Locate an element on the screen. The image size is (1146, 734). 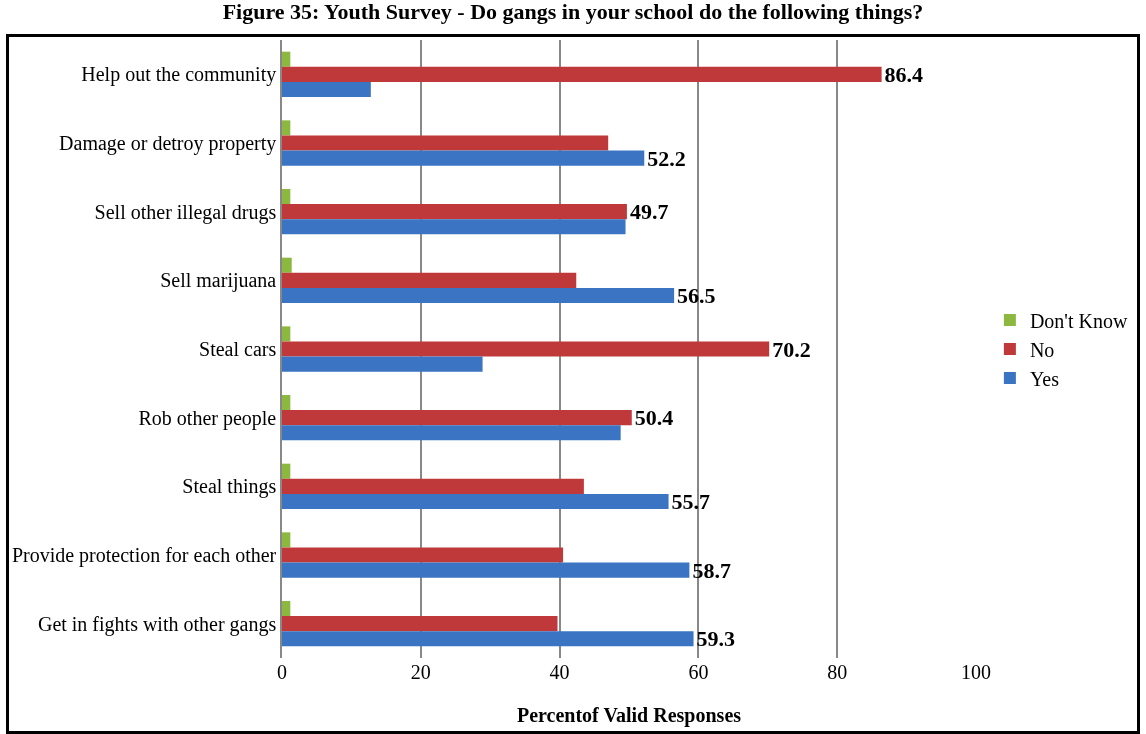
y-tick-label: Steal things is located at coordinates (229, 487).